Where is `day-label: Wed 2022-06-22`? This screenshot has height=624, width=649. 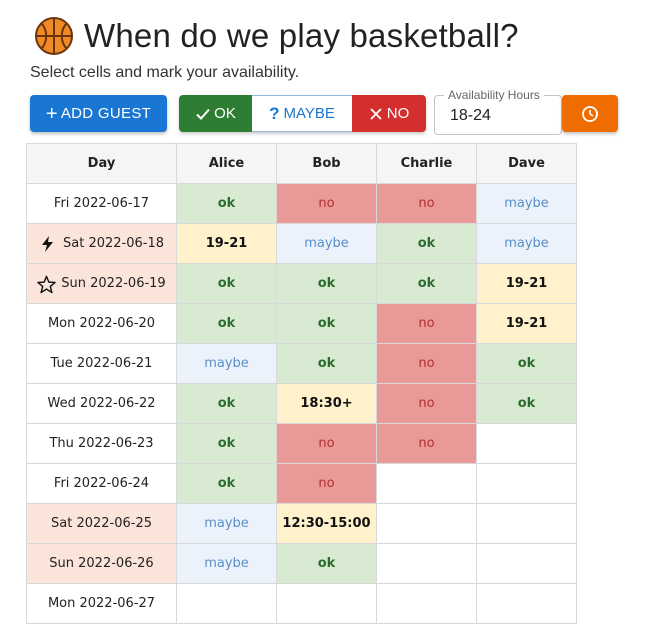 day-label: Wed 2022-06-22 is located at coordinates (101, 403).